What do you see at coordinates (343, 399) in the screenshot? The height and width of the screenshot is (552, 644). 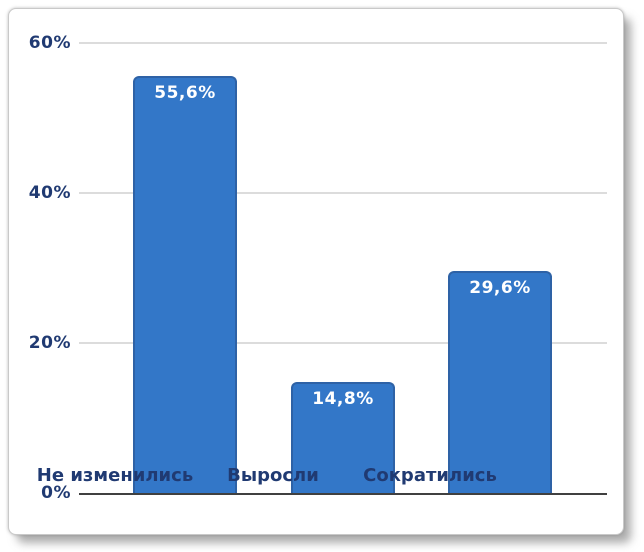 I see `bar-value-label: 14,8%` at bounding box center [343, 399].